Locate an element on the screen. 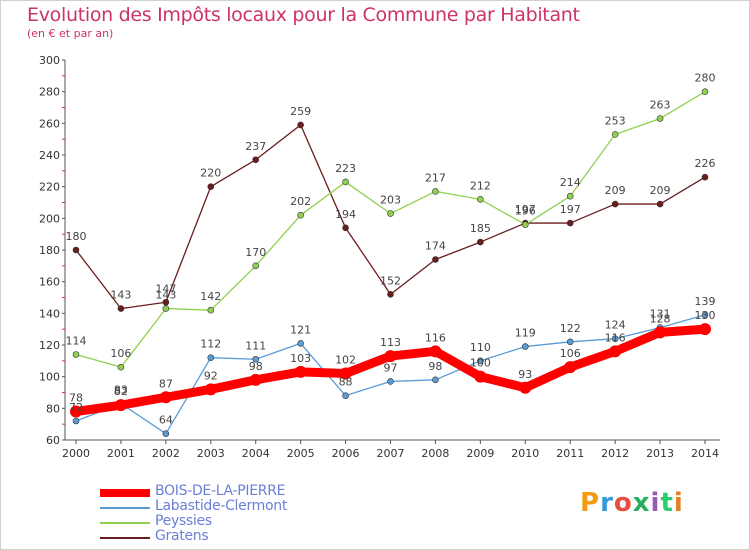 This screenshot has height=550, width=750. data-label: 259 is located at coordinates (300, 111).